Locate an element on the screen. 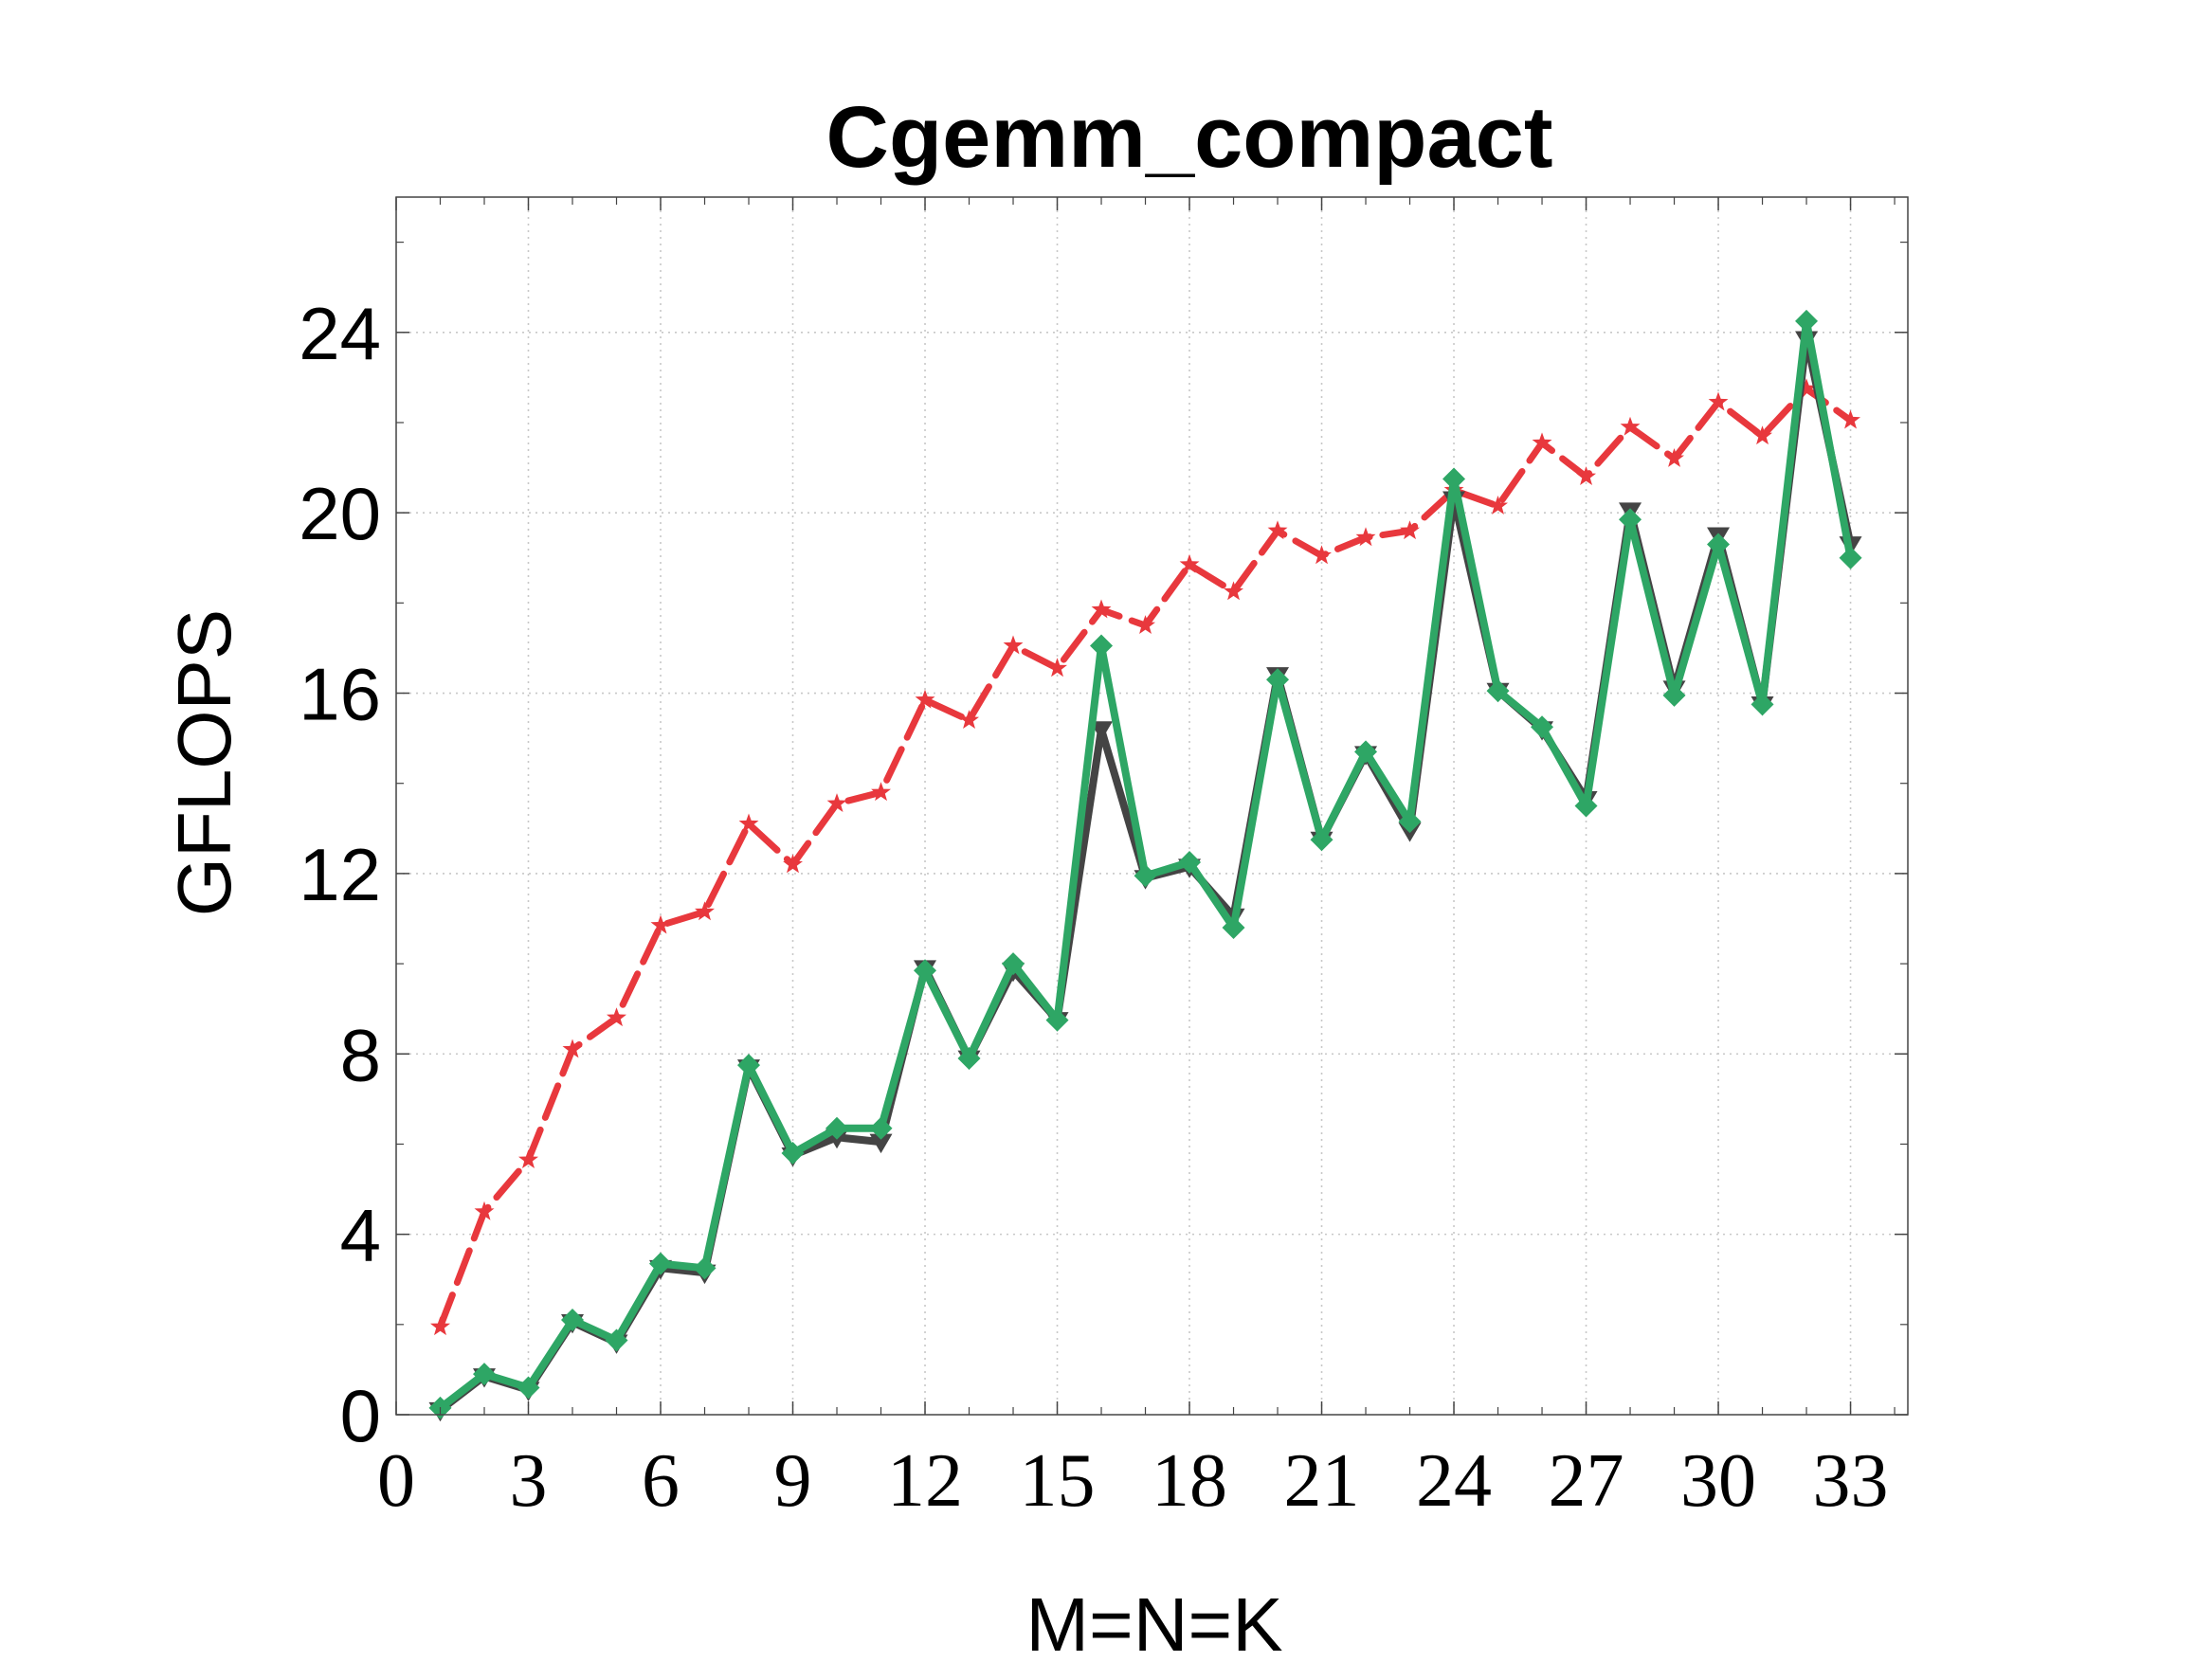  x-tick-label: 24 is located at coordinates (1454, 1481).